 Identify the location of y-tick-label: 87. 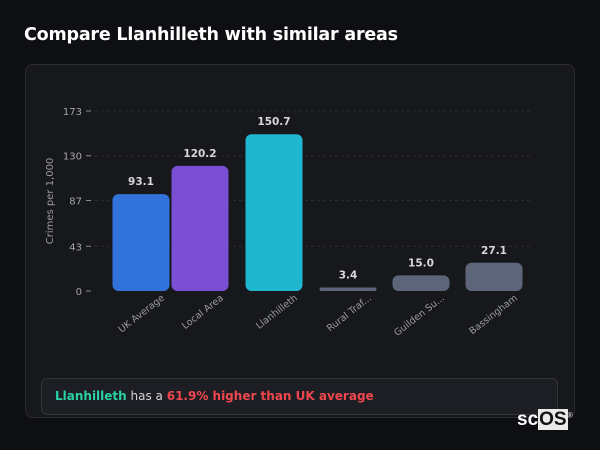
(75, 201).